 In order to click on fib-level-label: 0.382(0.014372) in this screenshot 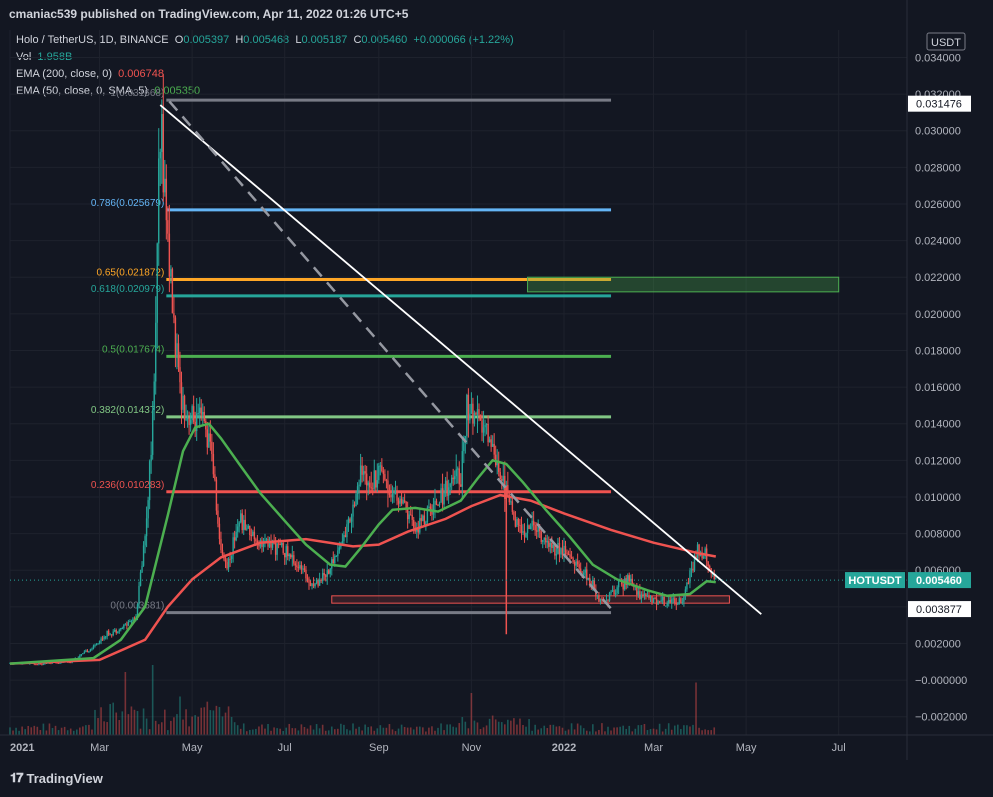, I will do `click(127, 410)`.